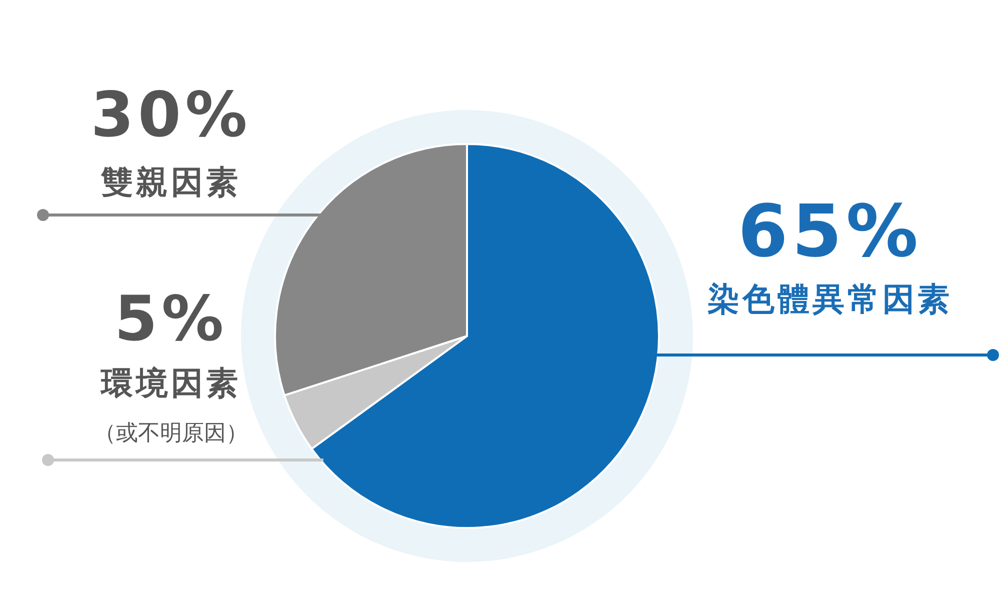 The width and height of the screenshot is (1000, 601). Describe the element at coordinates (170, 383) in the screenshot. I see `slice-label: 環境因素` at that location.